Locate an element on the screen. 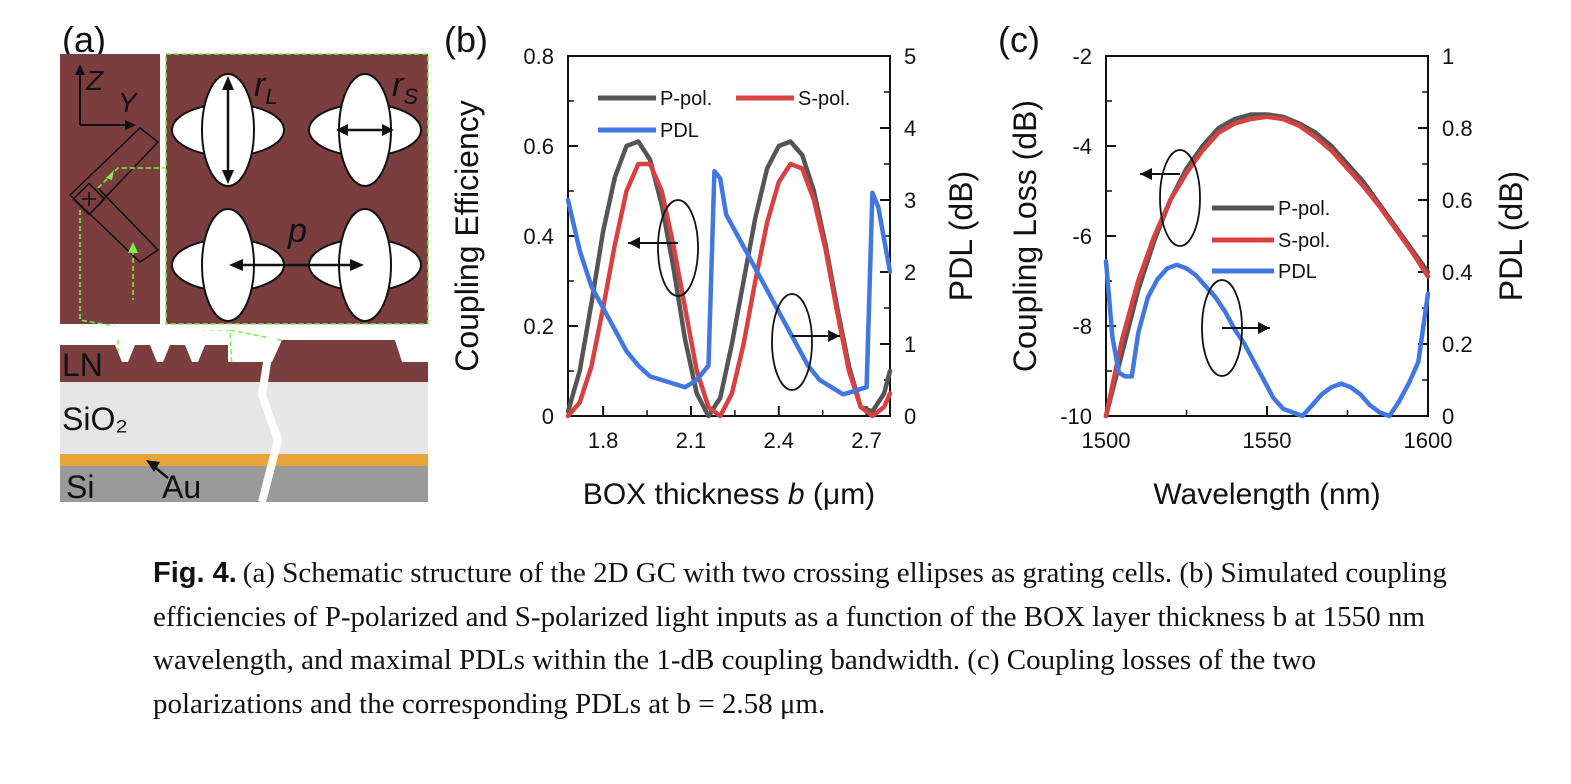 The width and height of the screenshot is (1571, 784). b-y2tick-label: 5 is located at coordinates (910, 56).